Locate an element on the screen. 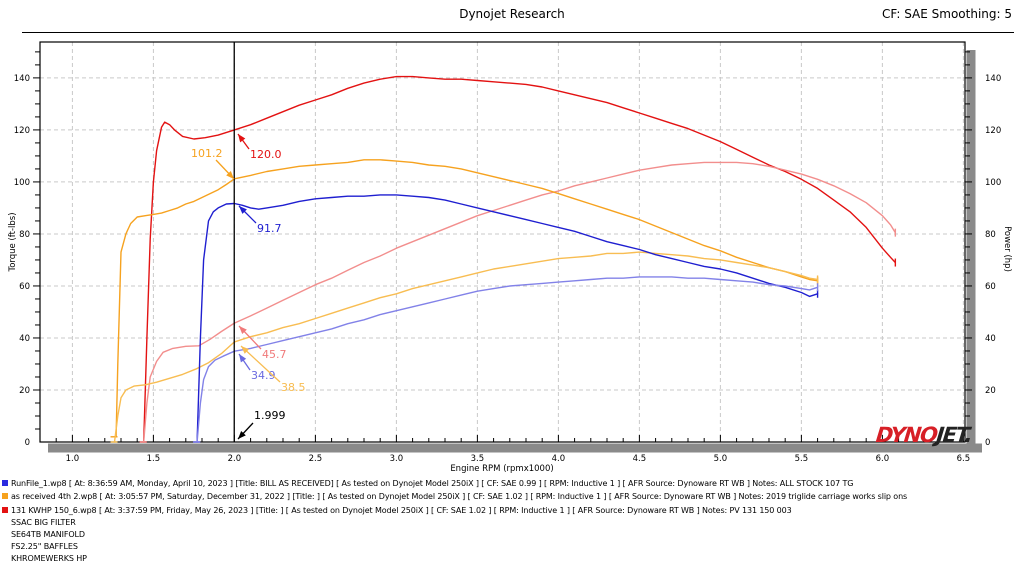  x-tick-label: 5.0 is located at coordinates (721, 459).